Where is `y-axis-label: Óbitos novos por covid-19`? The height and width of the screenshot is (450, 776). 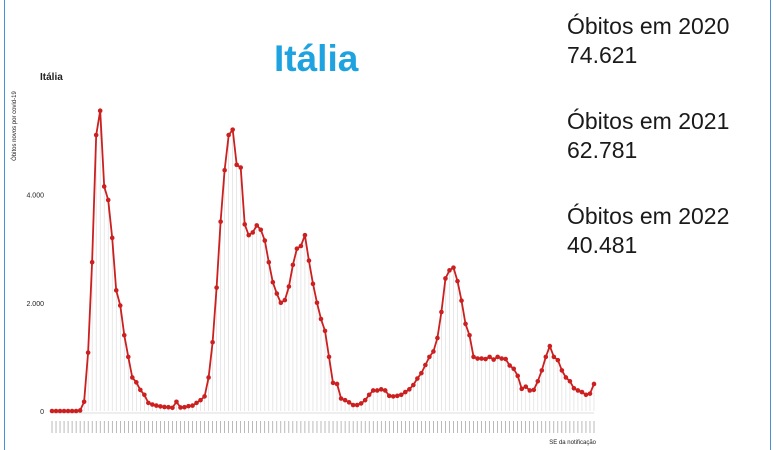
y-axis-label: Óbitos novos por covid-19 is located at coordinates (14, 125).